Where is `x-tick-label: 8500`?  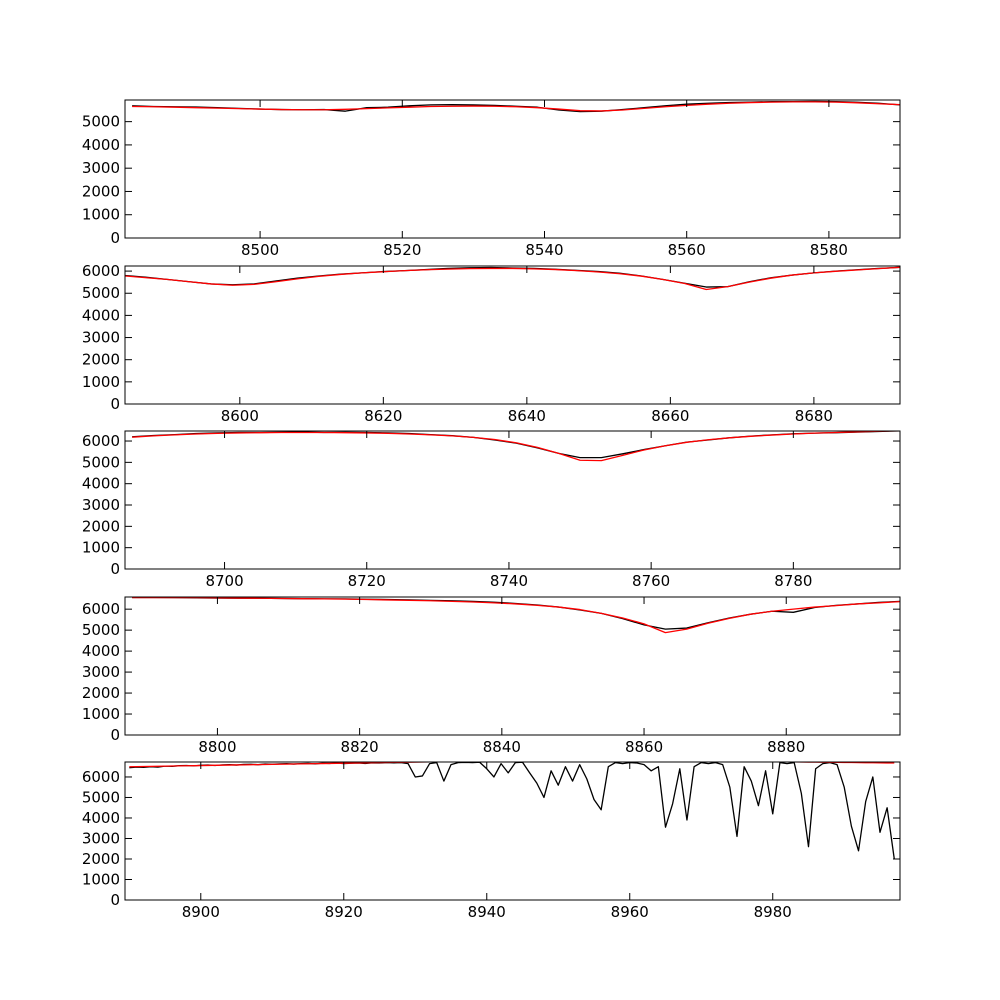 x-tick-label: 8500 is located at coordinates (260, 250).